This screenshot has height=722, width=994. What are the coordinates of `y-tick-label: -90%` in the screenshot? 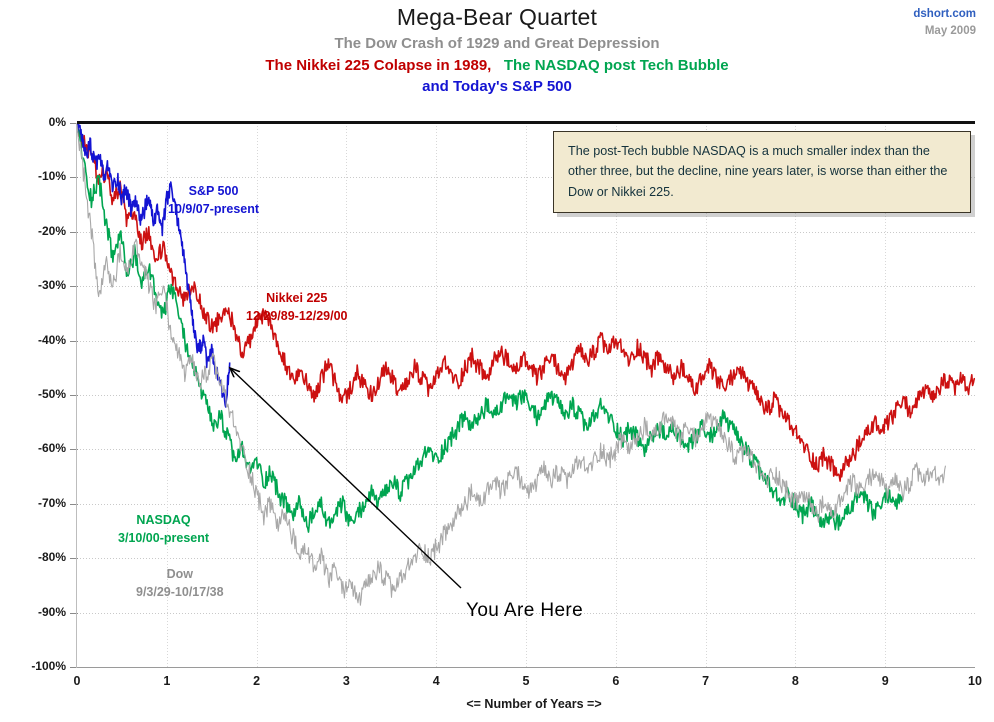 It's located at (51, 611).